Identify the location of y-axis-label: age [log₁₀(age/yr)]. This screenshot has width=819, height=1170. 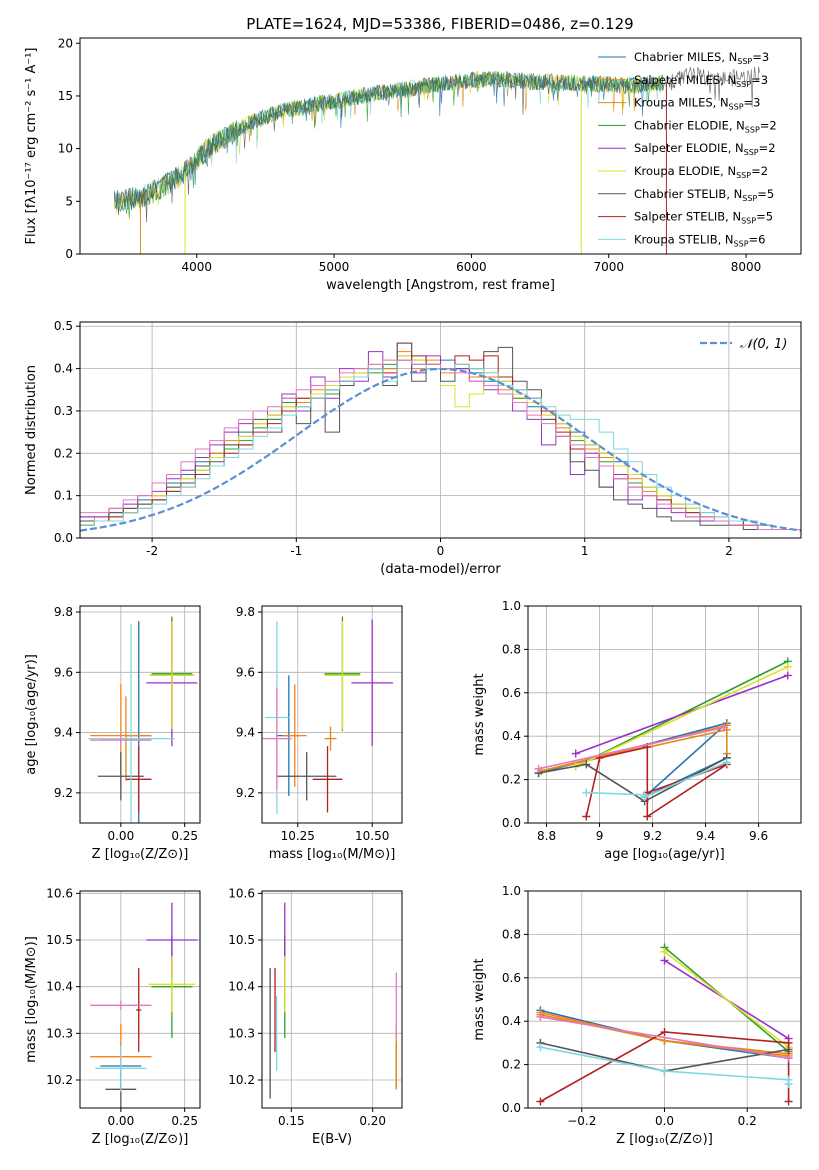
(31, 714).